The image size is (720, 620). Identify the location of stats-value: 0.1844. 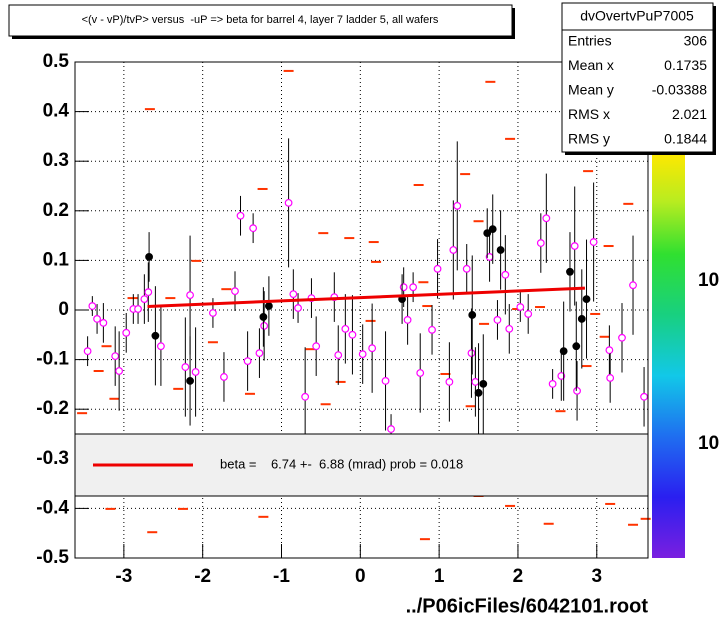
(685, 139).